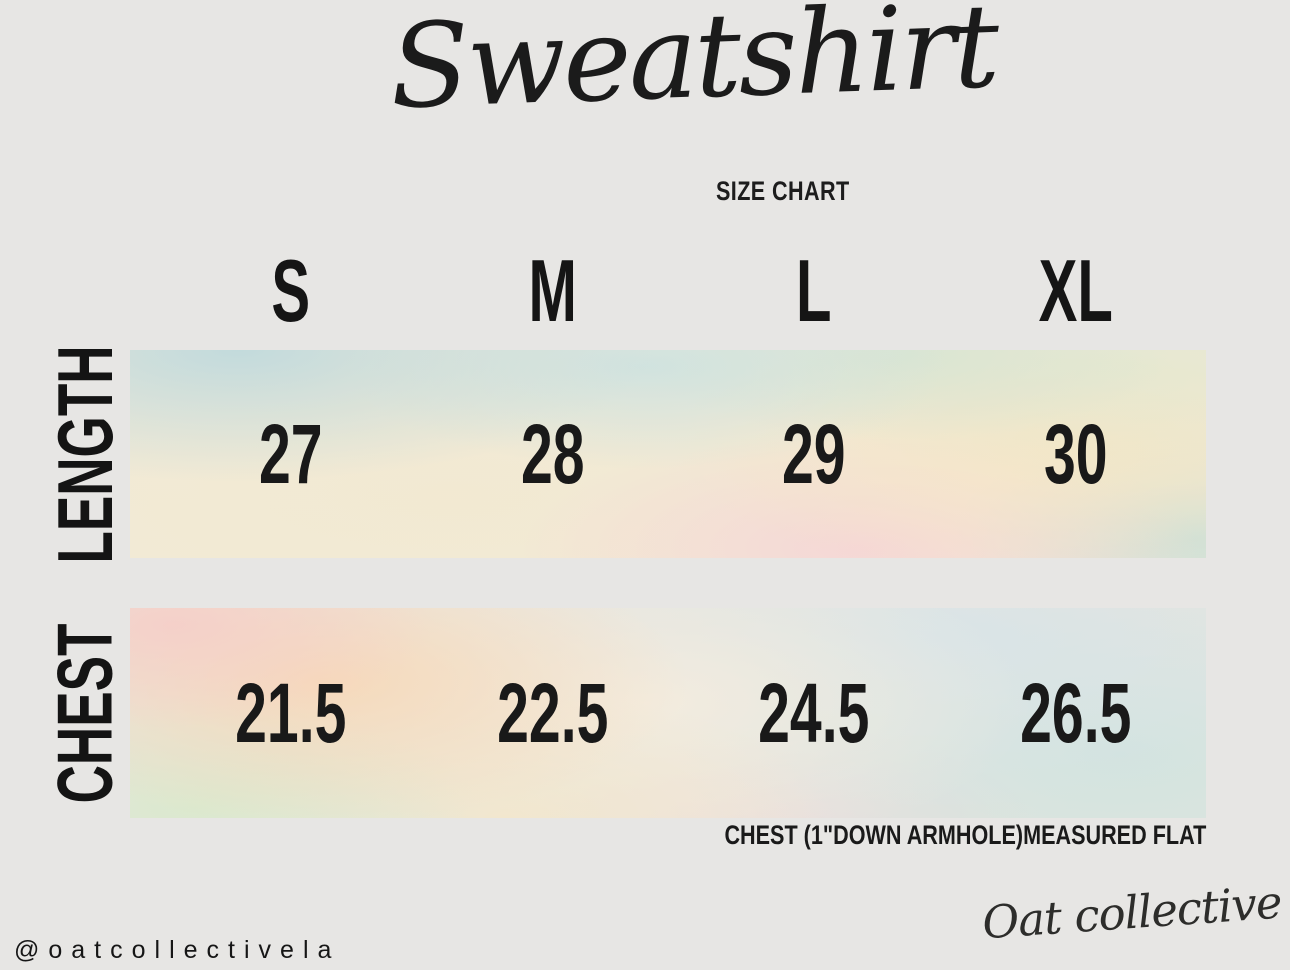 Image resolution: width=1290 pixels, height=970 pixels. I want to click on length-value-l: 29, so click(813, 453).